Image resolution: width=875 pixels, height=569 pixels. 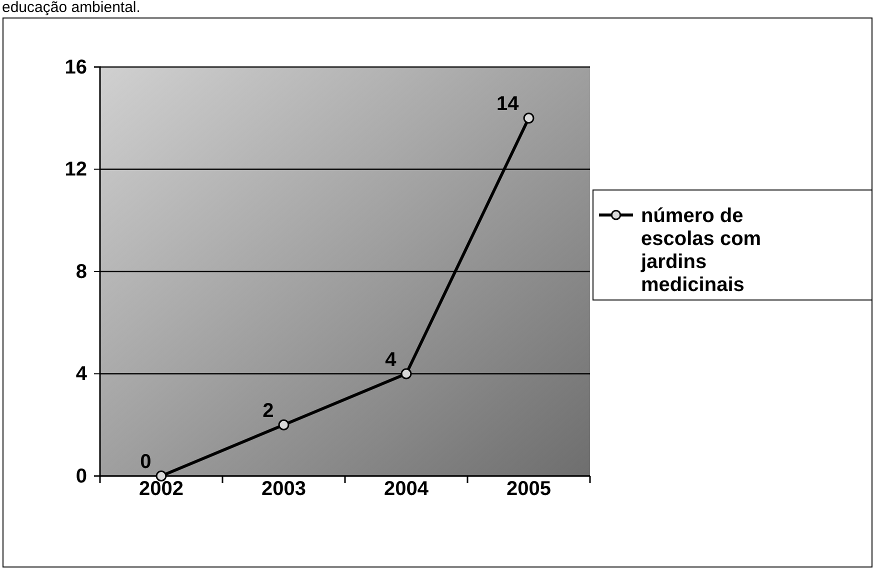 What do you see at coordinates (75, 67) in the screenshot?
I see `y-tick-label: 16` at bounding box center [75, 67].